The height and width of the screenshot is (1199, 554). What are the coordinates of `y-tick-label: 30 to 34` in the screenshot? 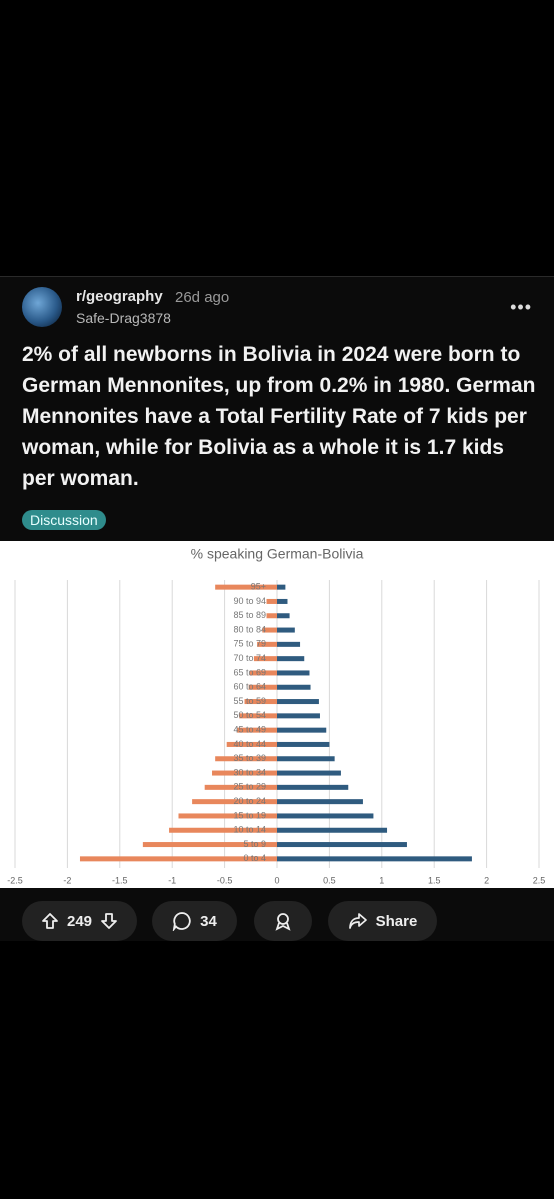 It's located at (249, 772).